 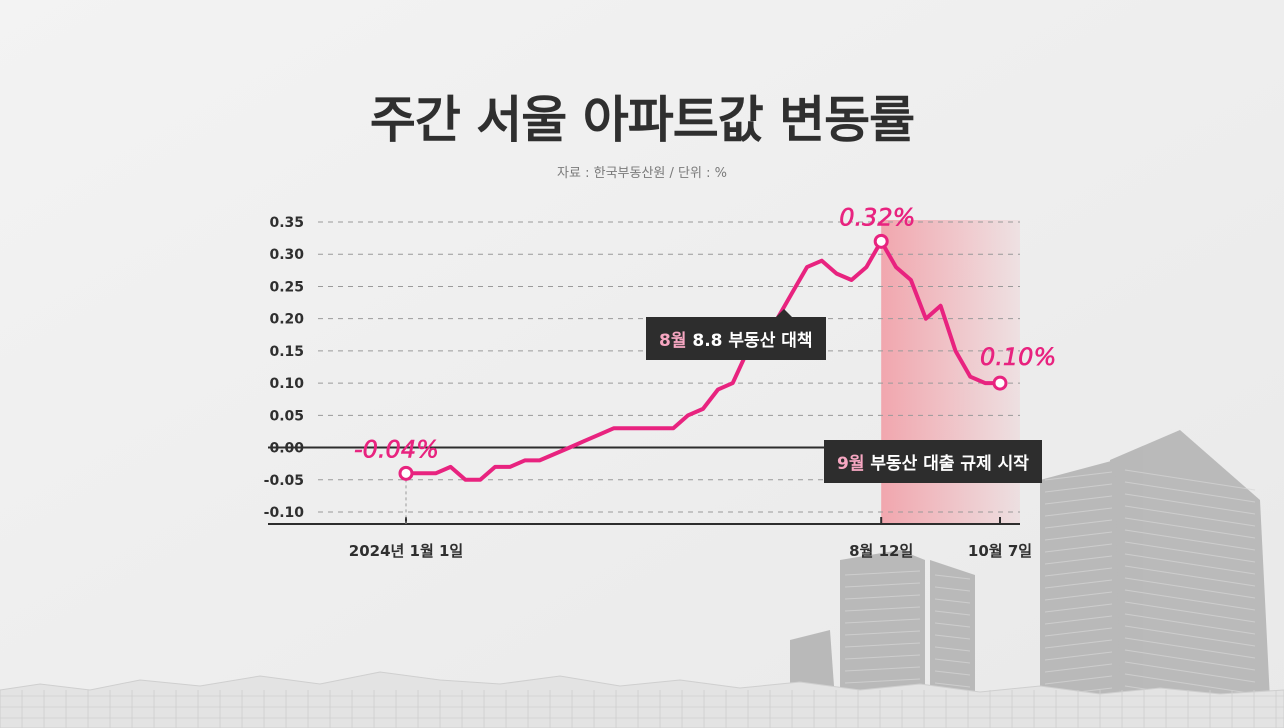 What do you see at coordinates (1000, 551) in the screenshot?
I see `x-tick-label: 10월 7일` at bounding box center [1000, 551].